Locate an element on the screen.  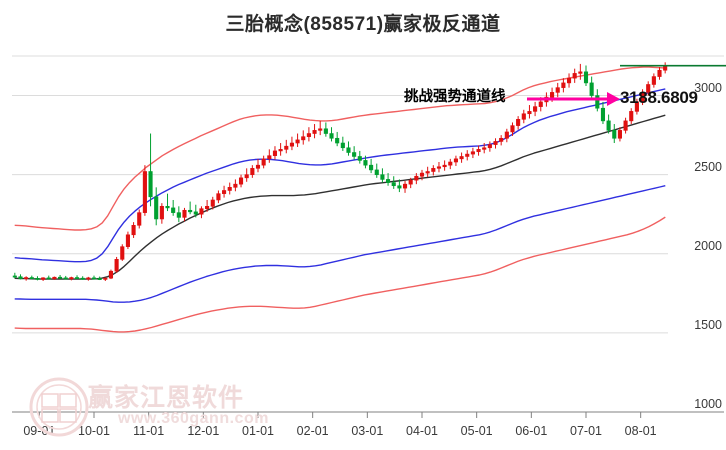
x-axis-tick-label: 11-01 is located at coordinates (149, 431).